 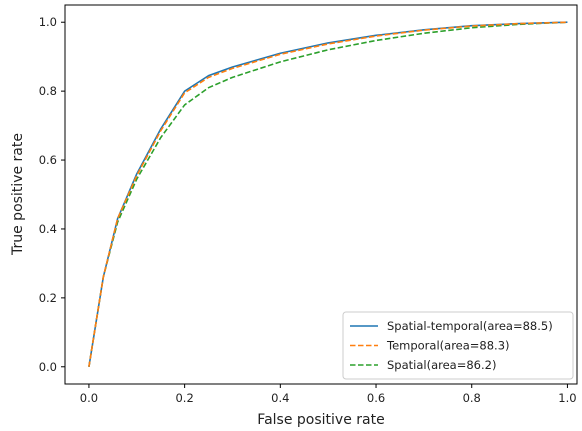 What do you see at coordinates (48, 298) in the screenshot?
I see `y-tick-label: 0.2` at bounding box center [48, 298].